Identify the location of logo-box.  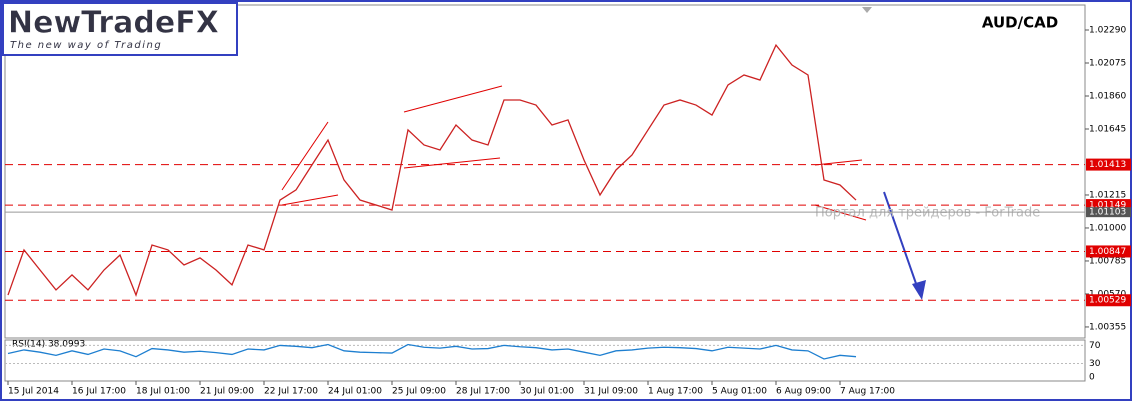
(120, 29).